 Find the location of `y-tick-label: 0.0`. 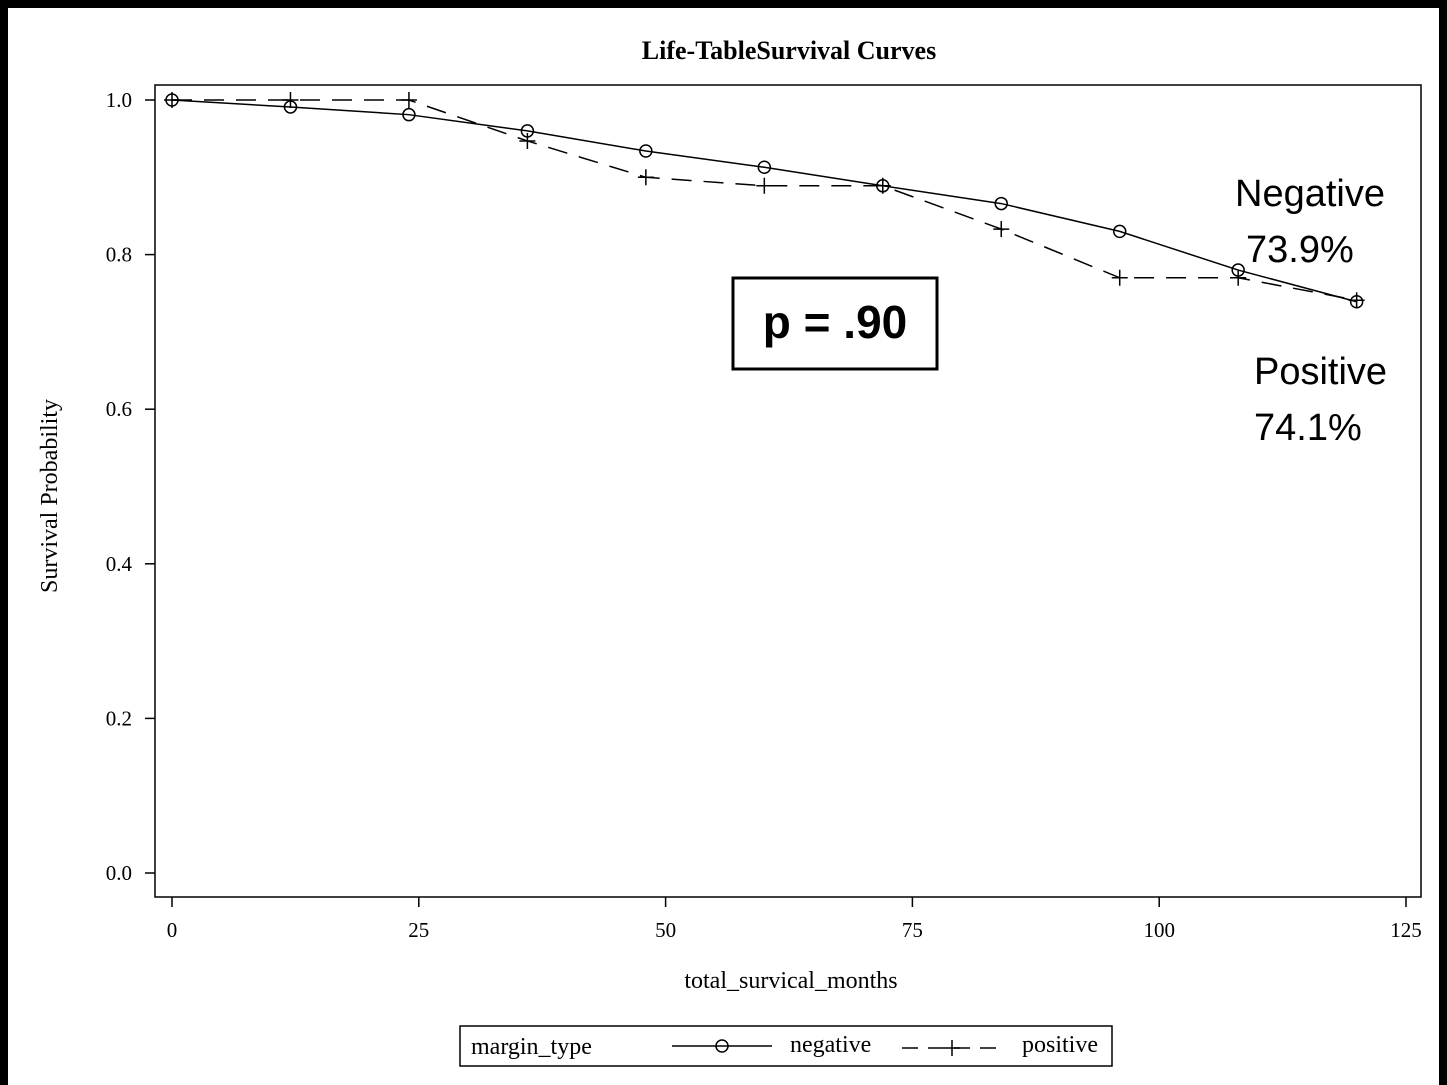

y-tick-label: 0.0 is located at coordinates (119, 873).